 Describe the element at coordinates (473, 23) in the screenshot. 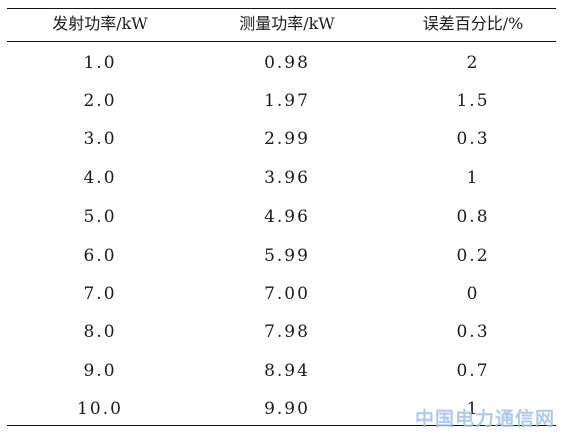

I see `header-error-percentage: 误差百分比/%` at that location.